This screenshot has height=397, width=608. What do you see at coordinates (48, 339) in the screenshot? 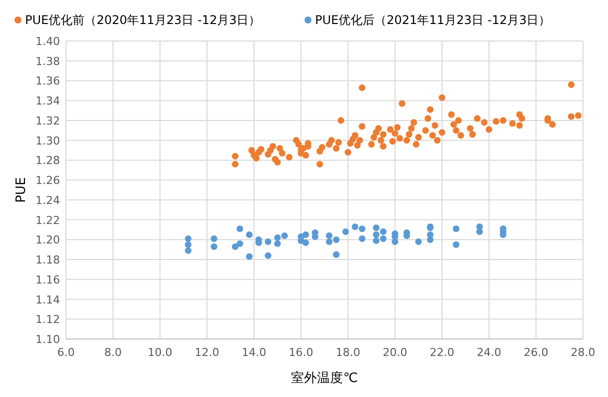
I see `y-tick-label: 1.10` at bounding box center [48, 339].